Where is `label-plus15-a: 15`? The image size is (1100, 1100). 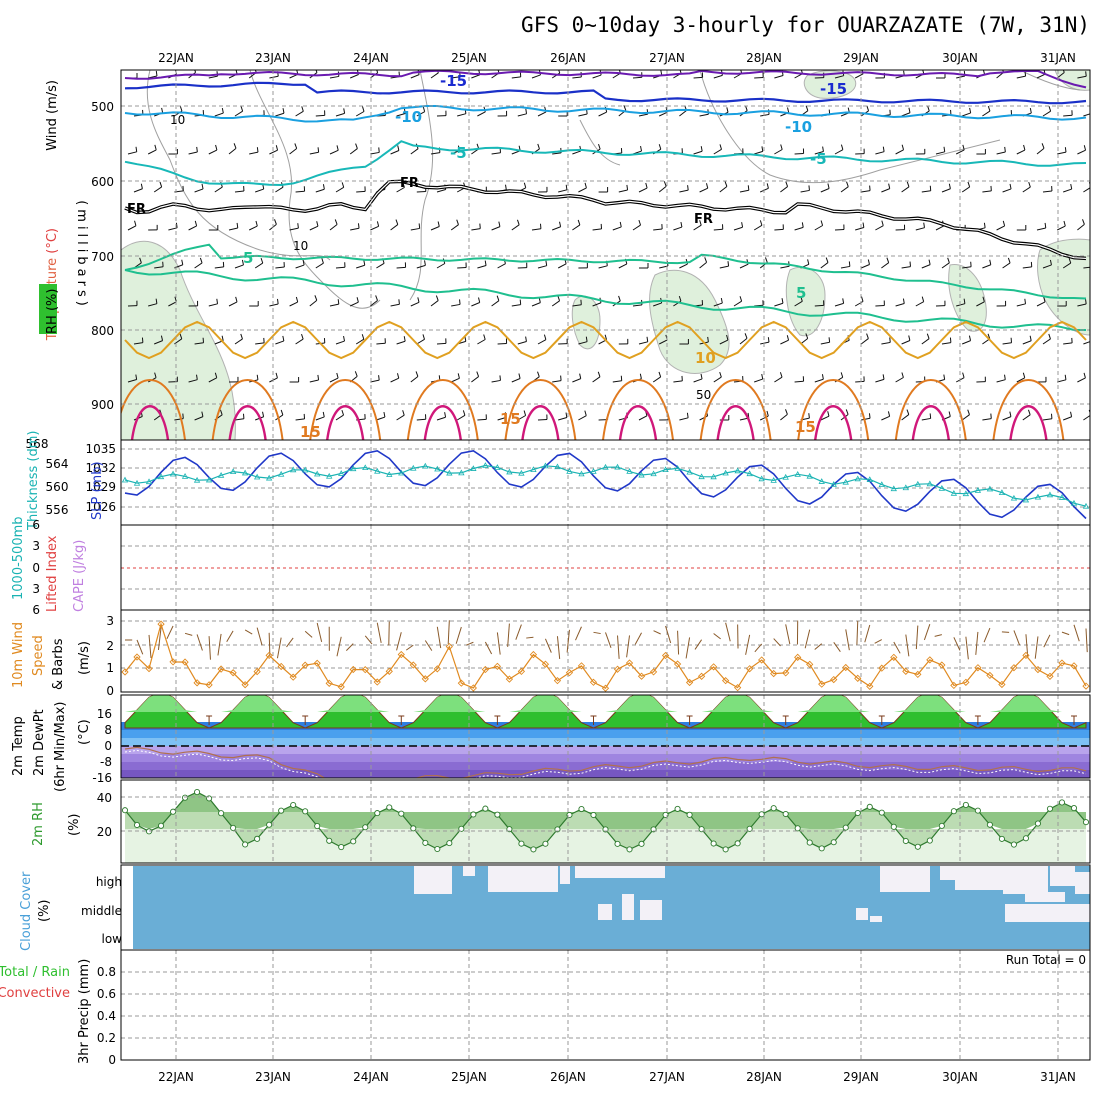
label-plus15-a: 15 is located at coordinates (310, 432).